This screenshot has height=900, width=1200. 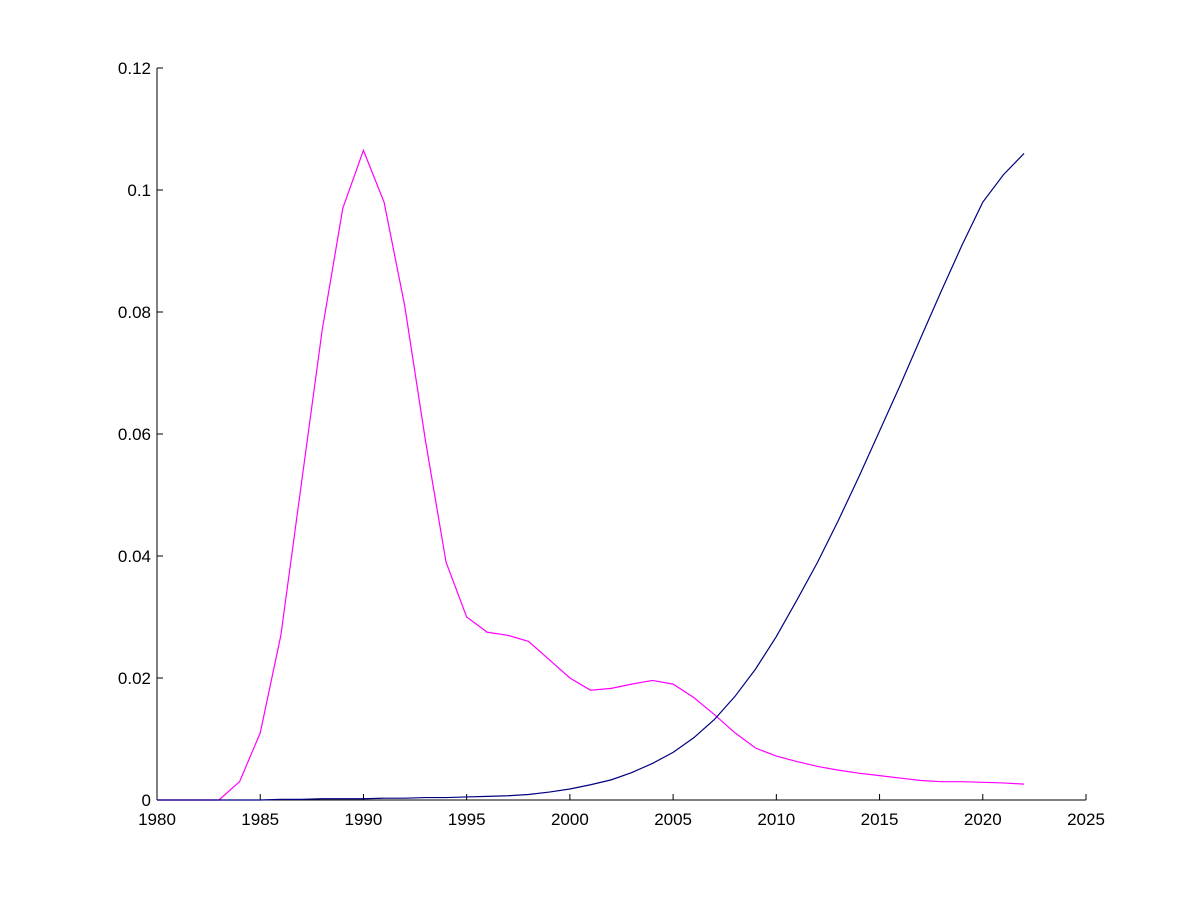 What do you see at coordinates (134, 434) in the screenshot?
I see `y-tick-label: 0.06` at bounding box center [134, 434].